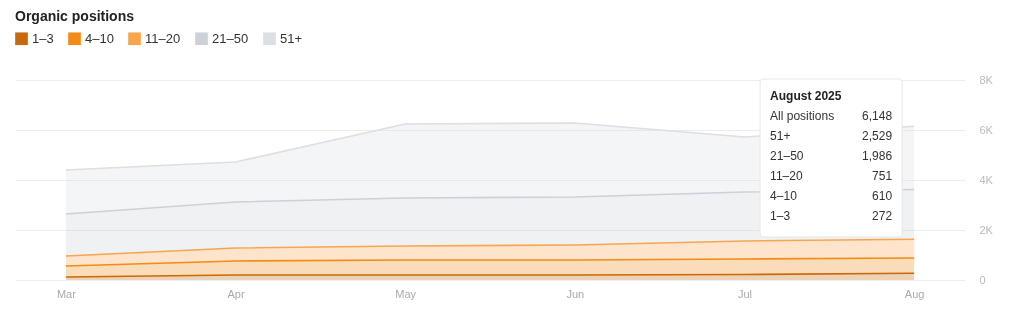 The width and height of the screenshot is (1024, 318). Describe the element at coordinates (831, 176) in the screenshot. I see `text: 11–20 751` at that location.